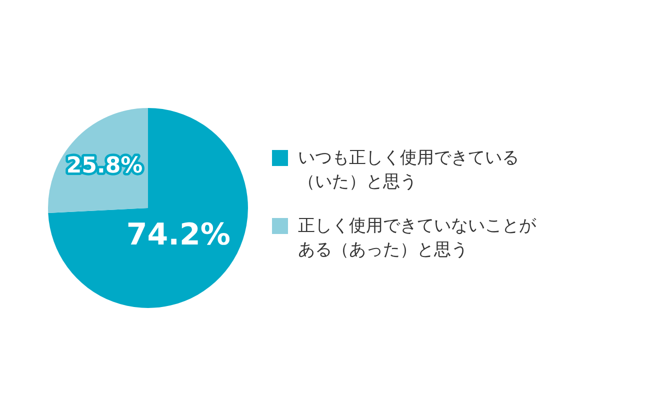  What do you see at coordinates (104, 165) in the screenshot?
I see `data-label: 25.8%` at bounding box center [104, 165].